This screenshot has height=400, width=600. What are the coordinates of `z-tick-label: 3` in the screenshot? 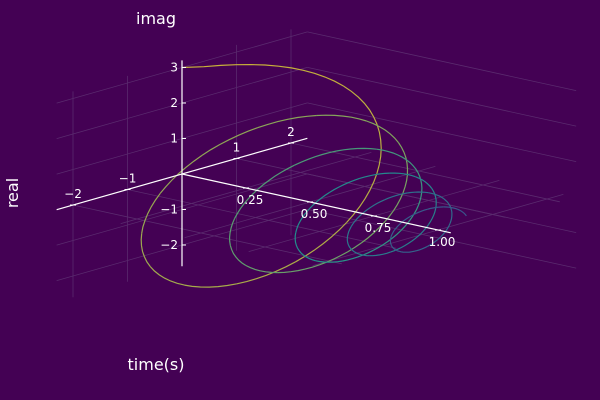 It's located at (174, 68).